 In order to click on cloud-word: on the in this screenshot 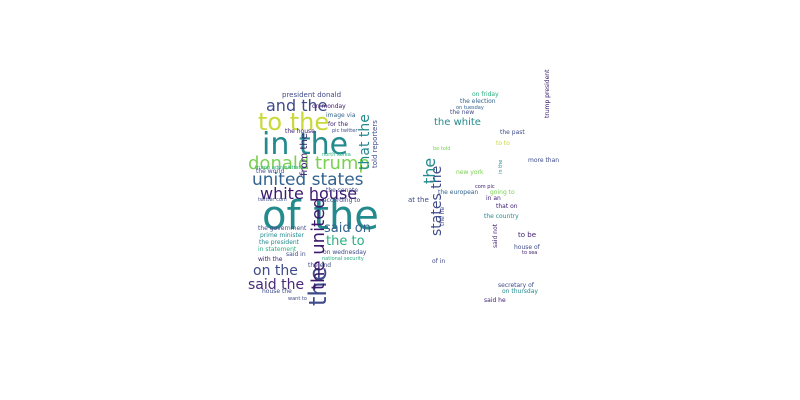, I will do `click(275, 271)`.